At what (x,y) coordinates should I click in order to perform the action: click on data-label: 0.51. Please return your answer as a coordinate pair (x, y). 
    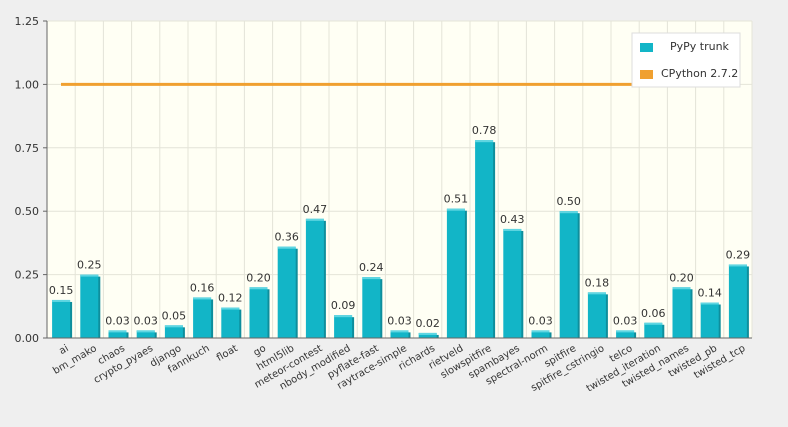
    Looking at the image, I should click on (456, 199).